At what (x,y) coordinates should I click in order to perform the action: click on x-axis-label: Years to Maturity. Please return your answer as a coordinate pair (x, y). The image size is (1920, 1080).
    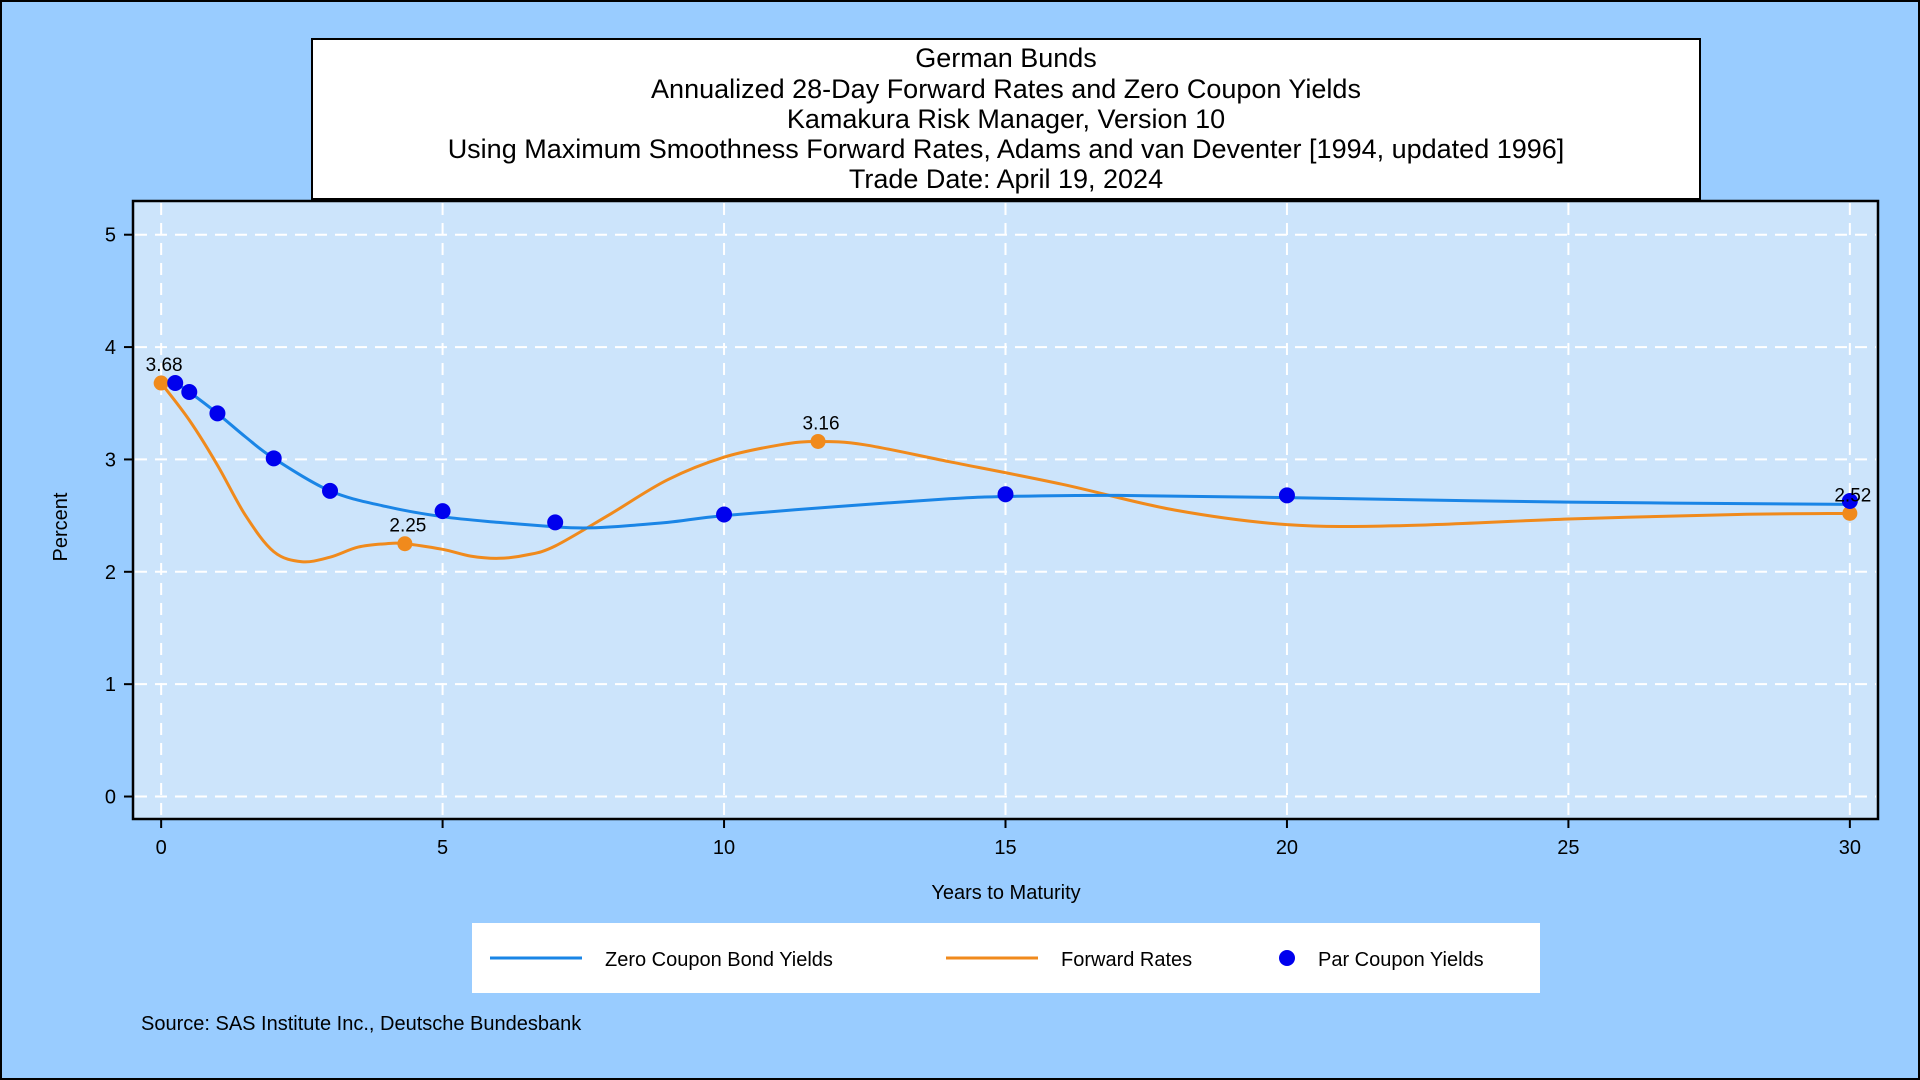
    Looking at the image, I should click on (1005, 893).